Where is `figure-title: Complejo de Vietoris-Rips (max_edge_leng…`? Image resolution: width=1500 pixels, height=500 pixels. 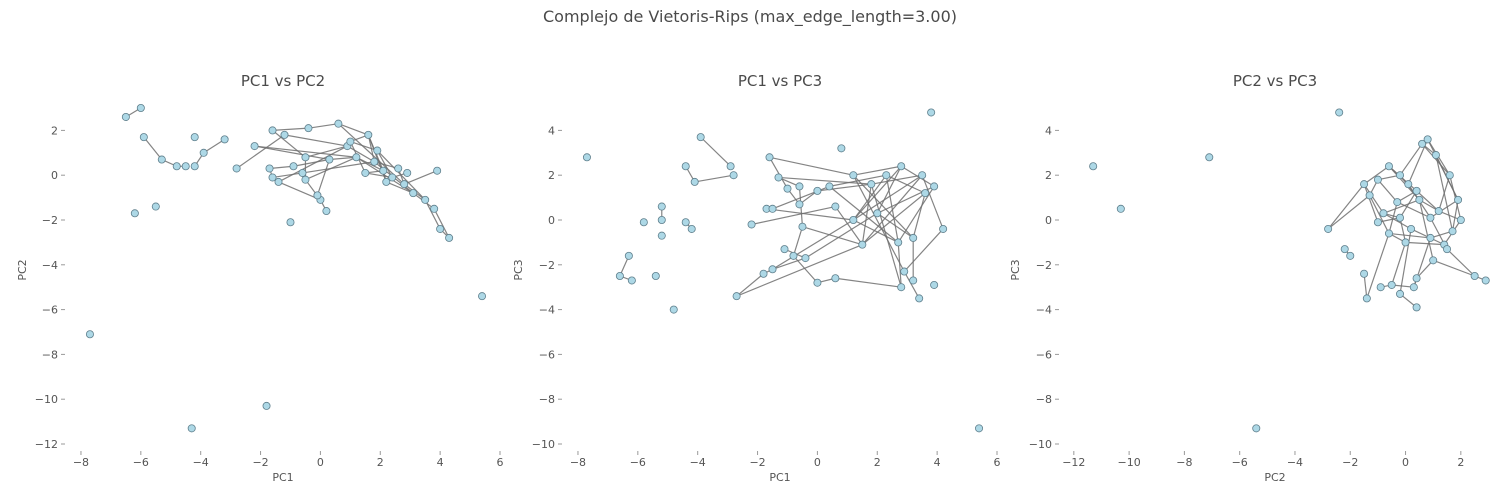 figure-title: Complejo de Vietoris-Rips (max_edge_leng… is located at coordinates (750, 16).